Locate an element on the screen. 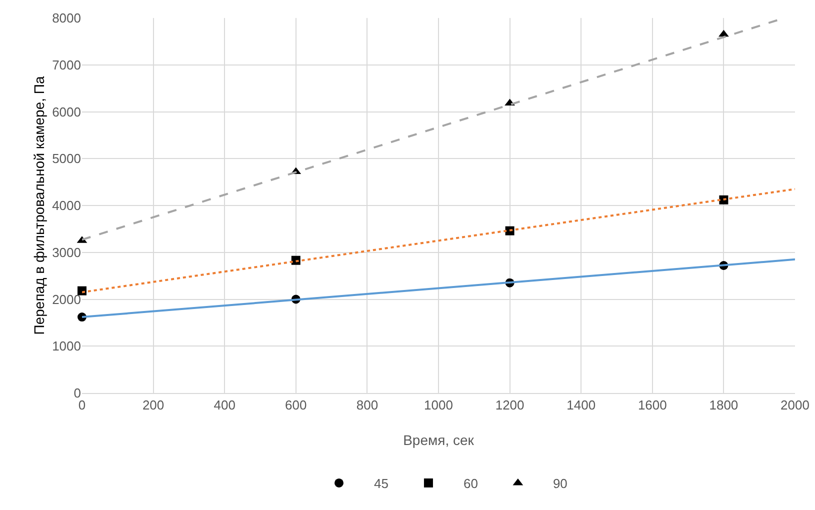 This screenshot has height=510, width=815. legend-label: 45 is located at coordinates (381, 484).